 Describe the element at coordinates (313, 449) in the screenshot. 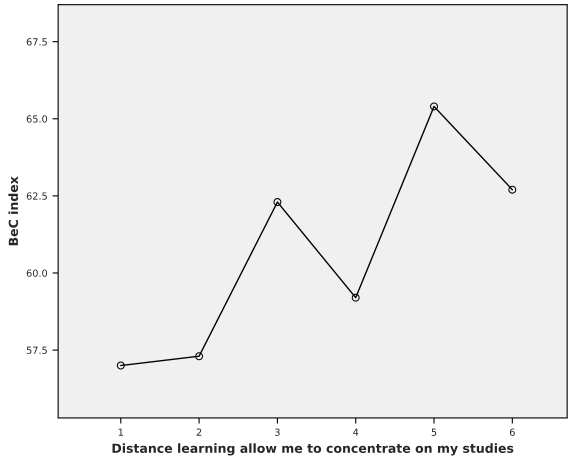

I see `x-axis-title: Distance learning allow me to concentrate on my studies` at that location.